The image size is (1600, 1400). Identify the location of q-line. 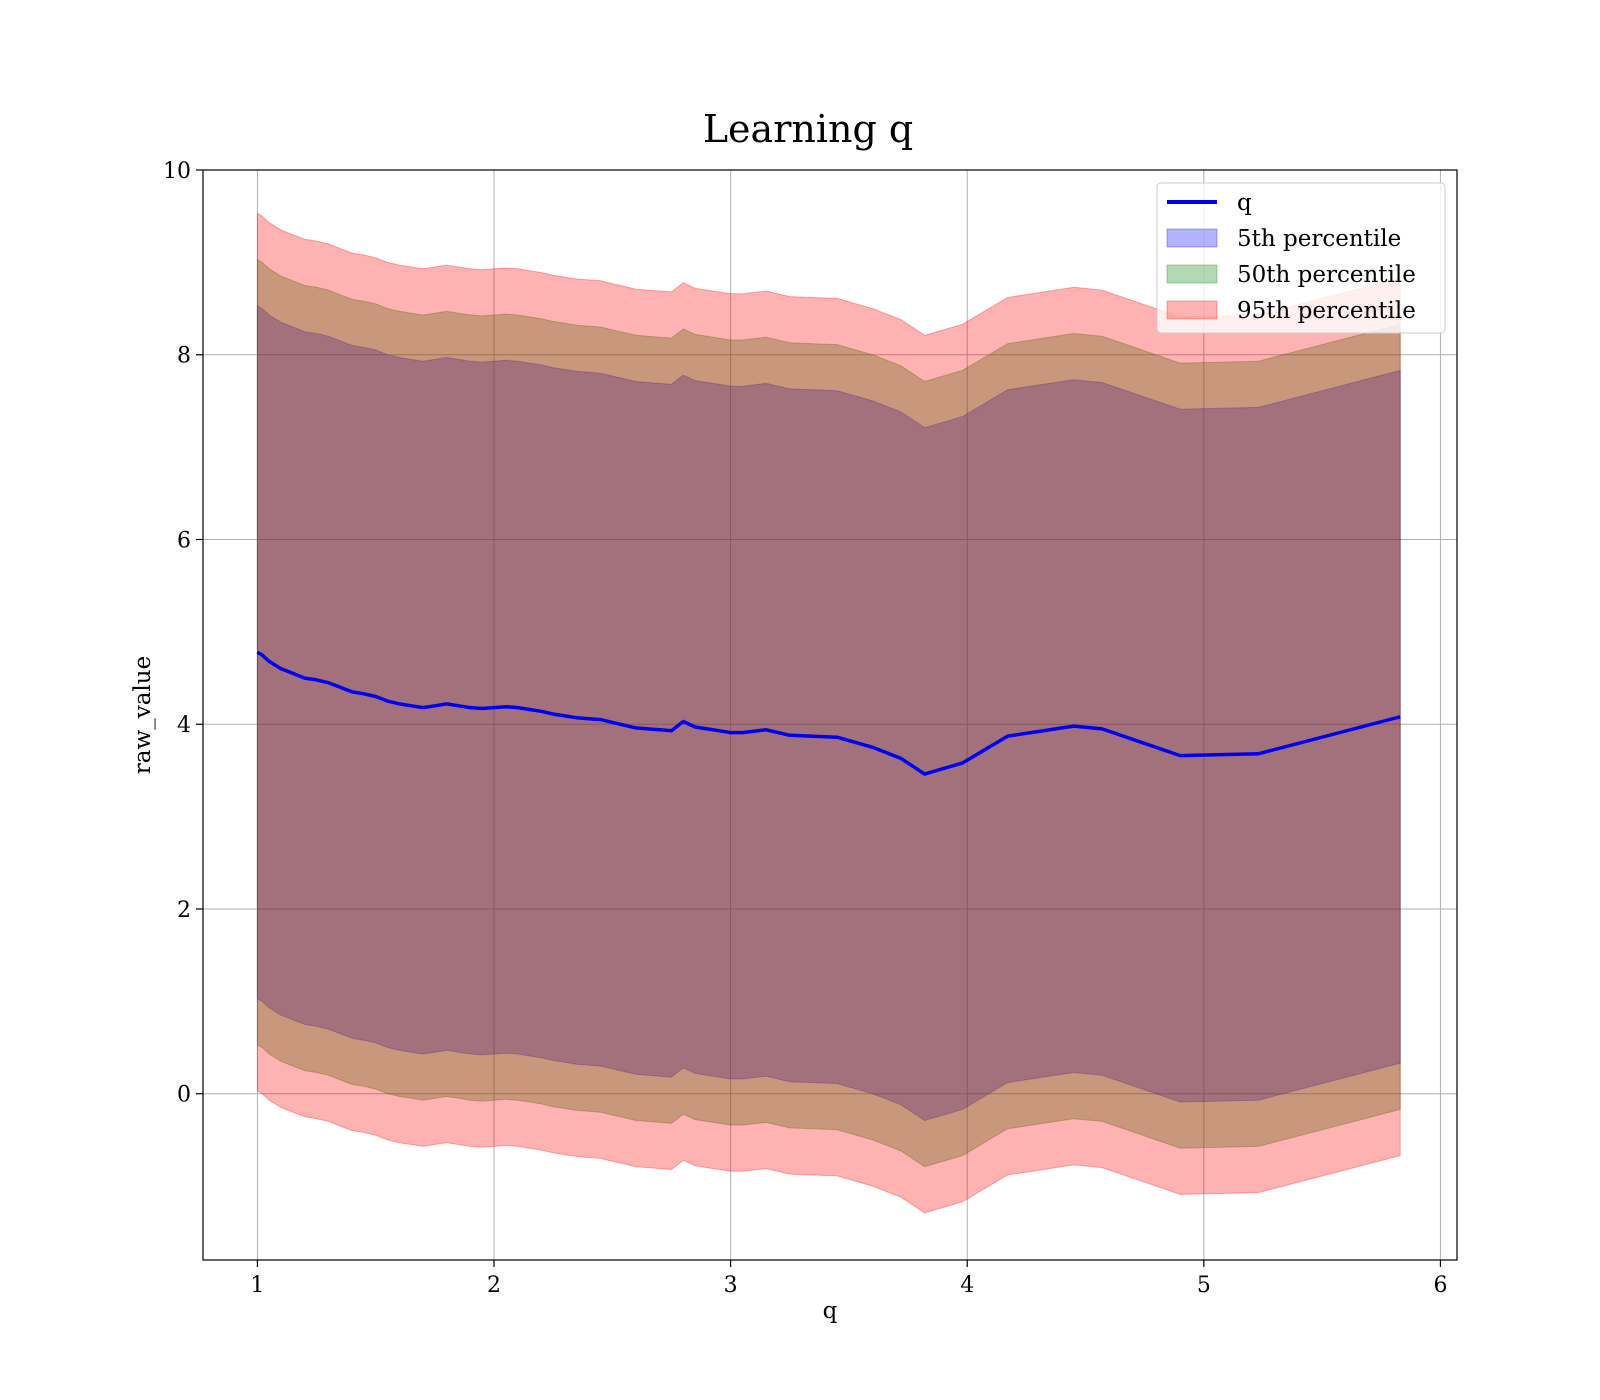
(828, 713).